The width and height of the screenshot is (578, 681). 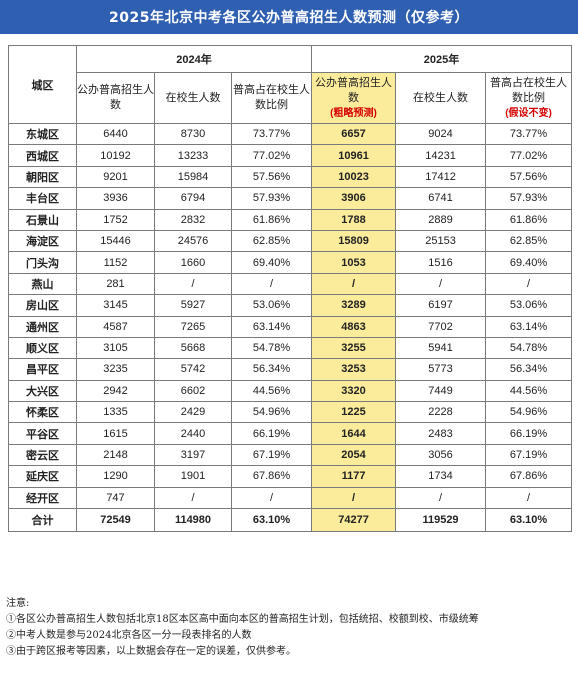 I want to click on ratio-2024-cell: 67.19%, so click(x=271, y=455).